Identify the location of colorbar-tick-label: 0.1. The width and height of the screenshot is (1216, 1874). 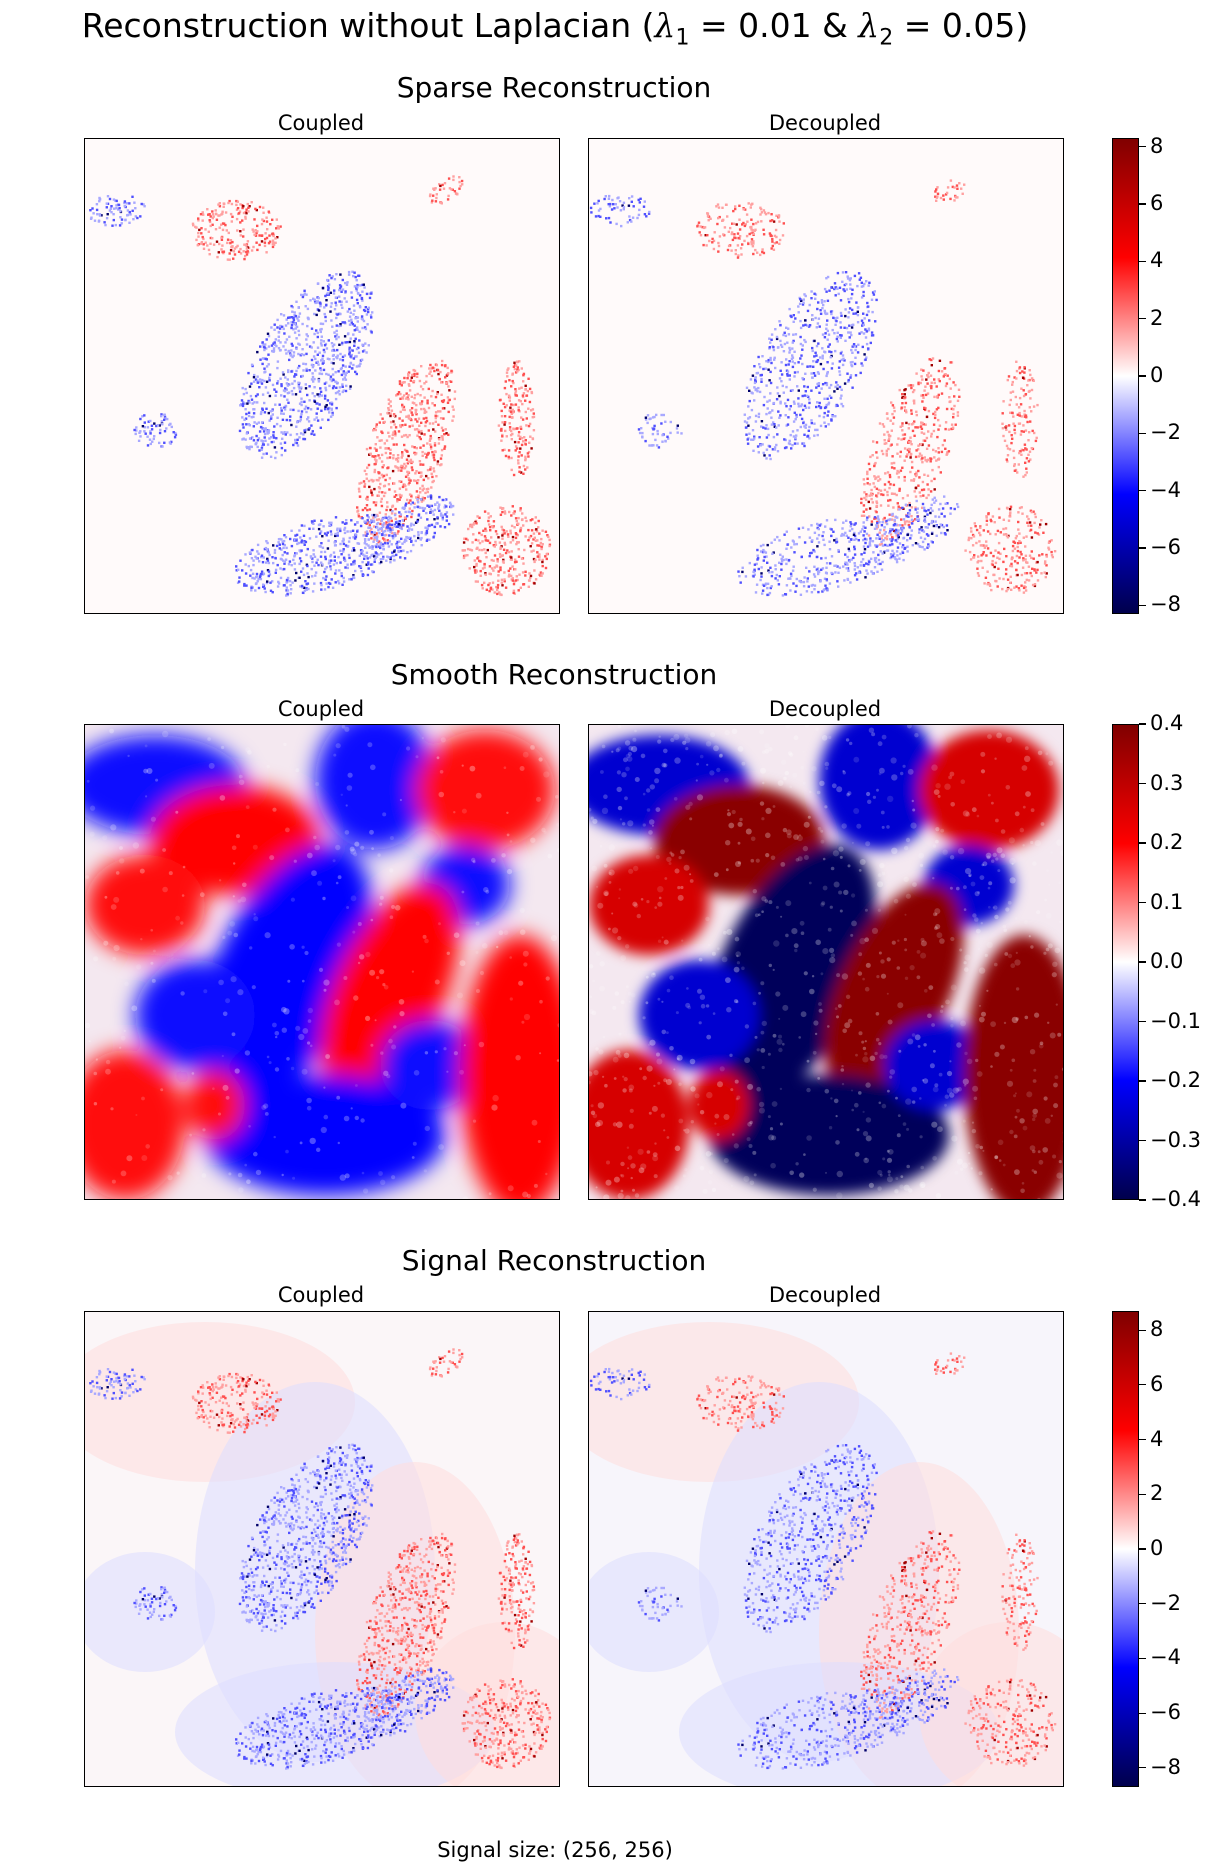
(1167, 901).